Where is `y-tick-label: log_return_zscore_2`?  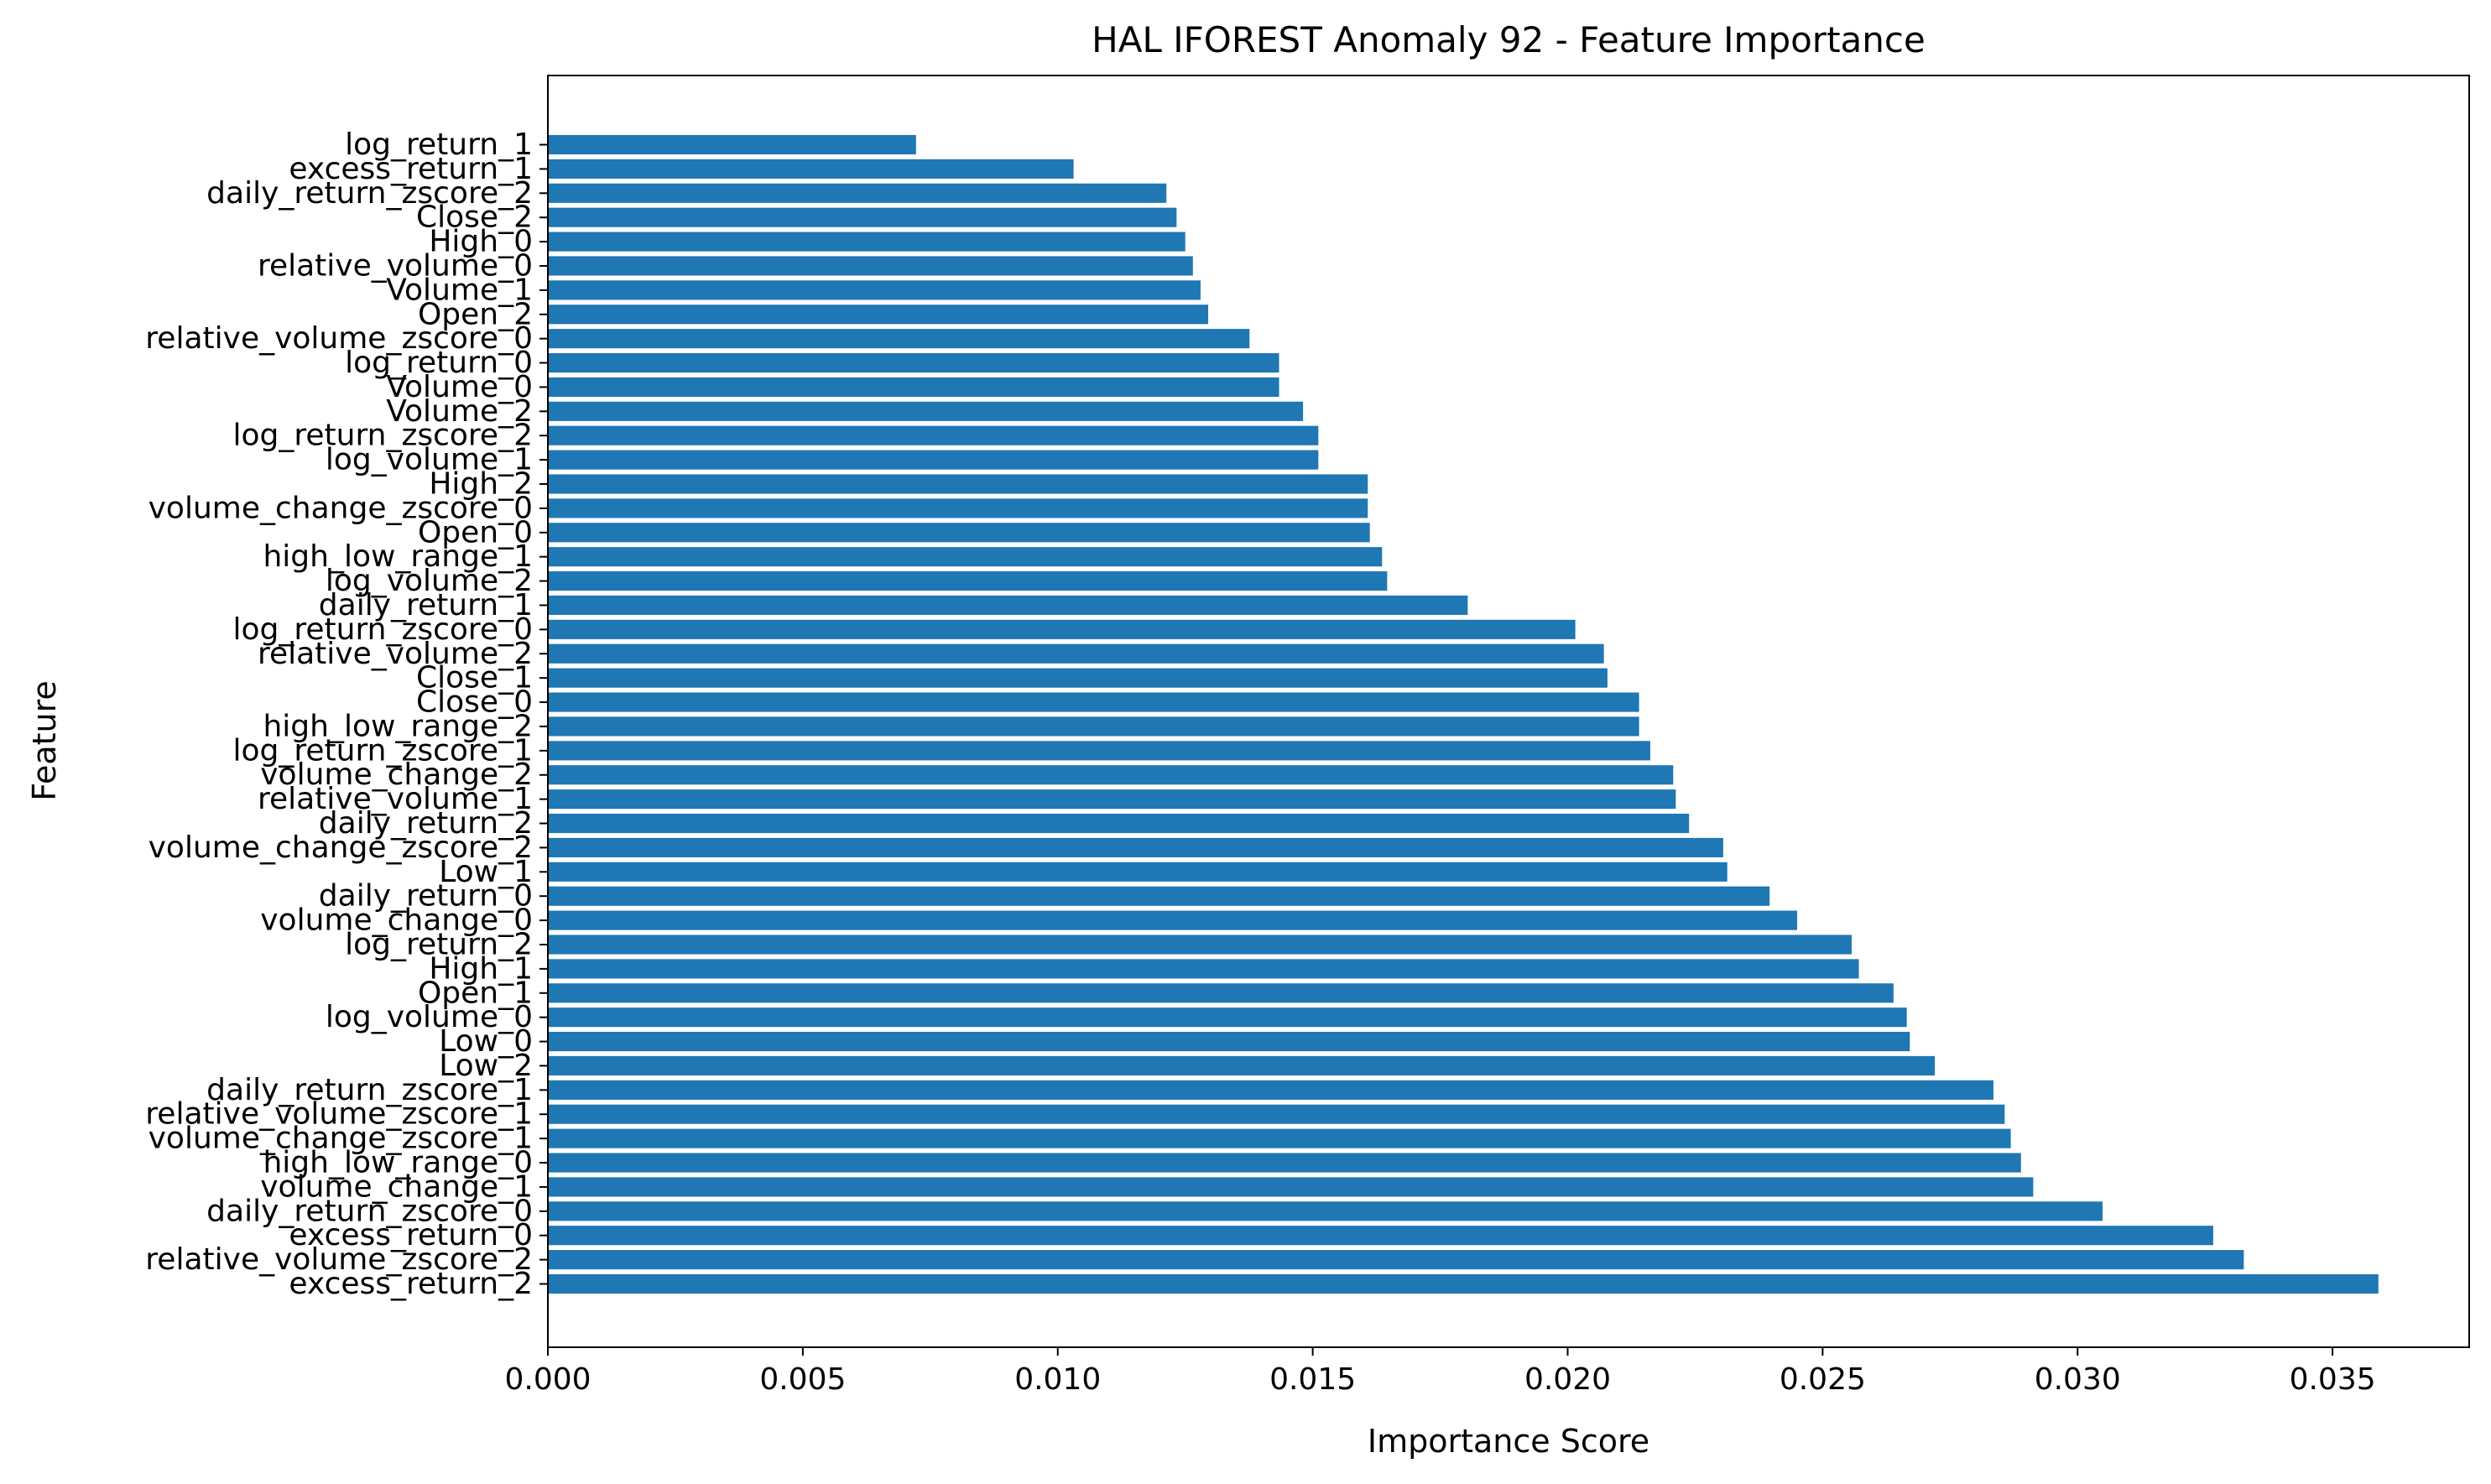
y-tick-label: log_return_zscore_2 is located at coordinates (383, 436).